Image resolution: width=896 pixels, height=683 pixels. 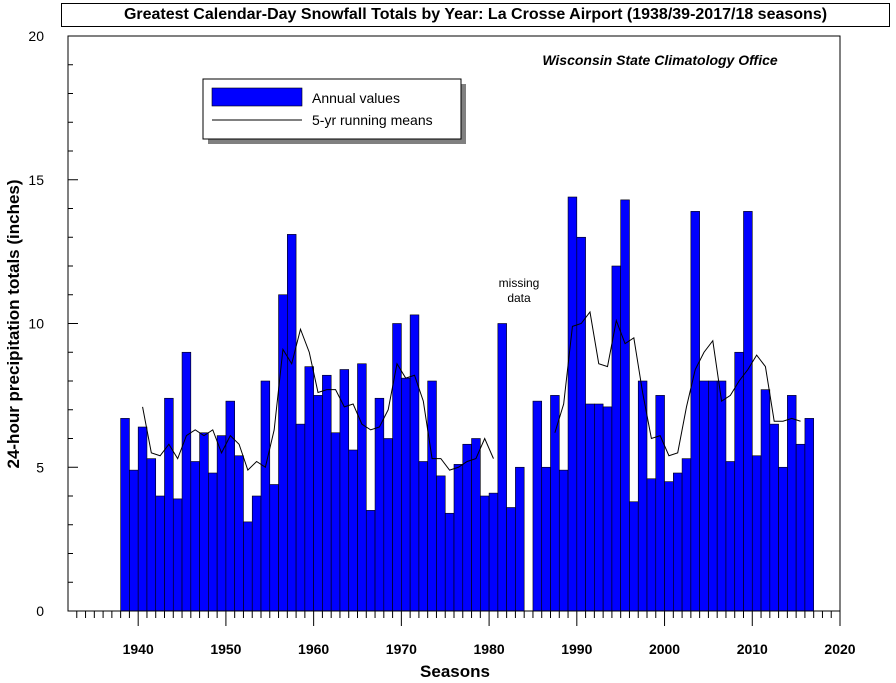 I want to click on bar-1999, so click(x=651, y=545).